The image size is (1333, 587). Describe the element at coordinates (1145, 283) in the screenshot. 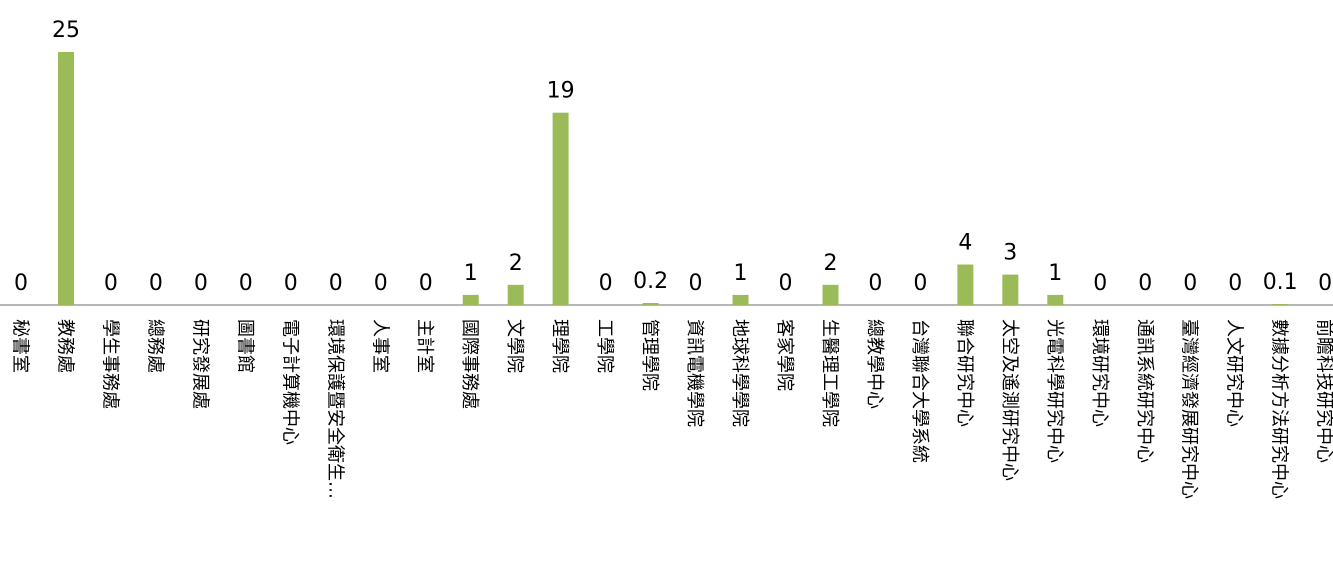

I see `value-label-25: 0` at that location.